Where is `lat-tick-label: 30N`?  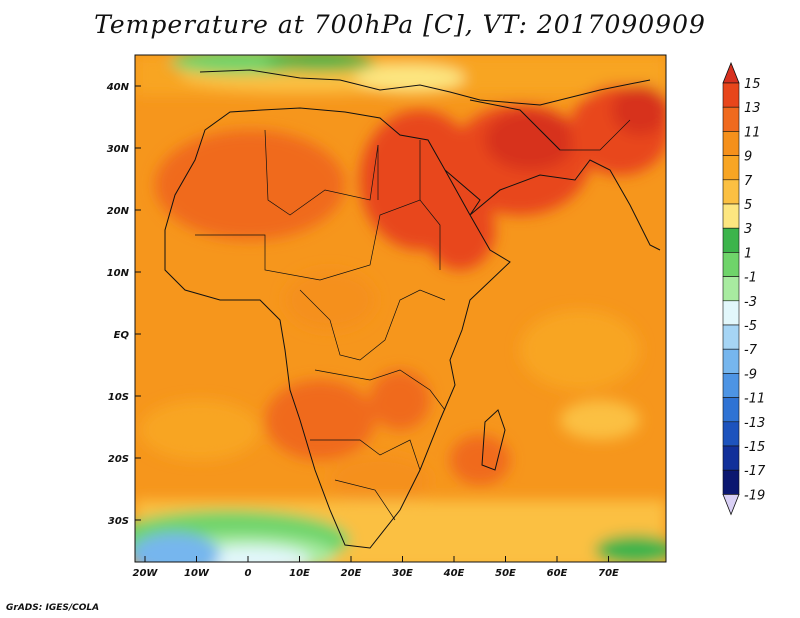 lat-tick-label: 30N is located at coordinates (118, 149).